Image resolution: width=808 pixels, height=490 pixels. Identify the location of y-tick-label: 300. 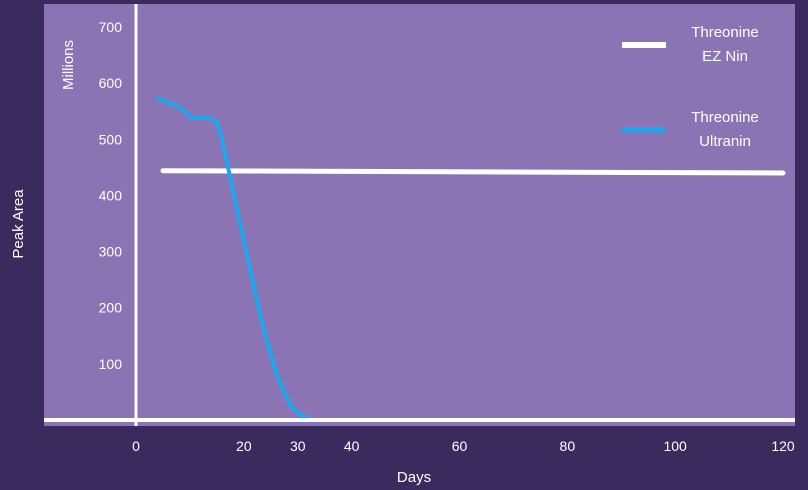
(111, 252).